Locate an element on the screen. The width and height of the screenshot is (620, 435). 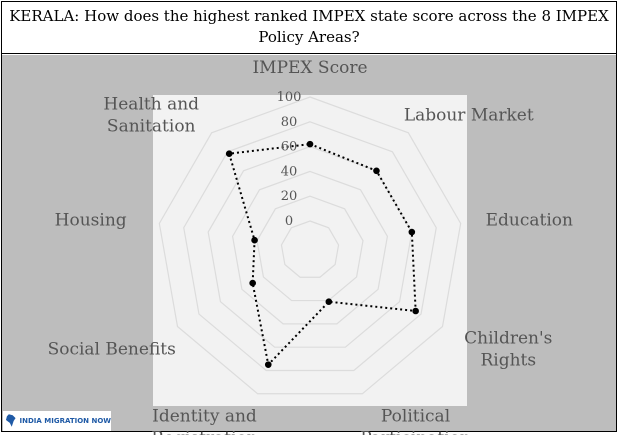
category-label: Identity and is located at coordinates (204, 416).